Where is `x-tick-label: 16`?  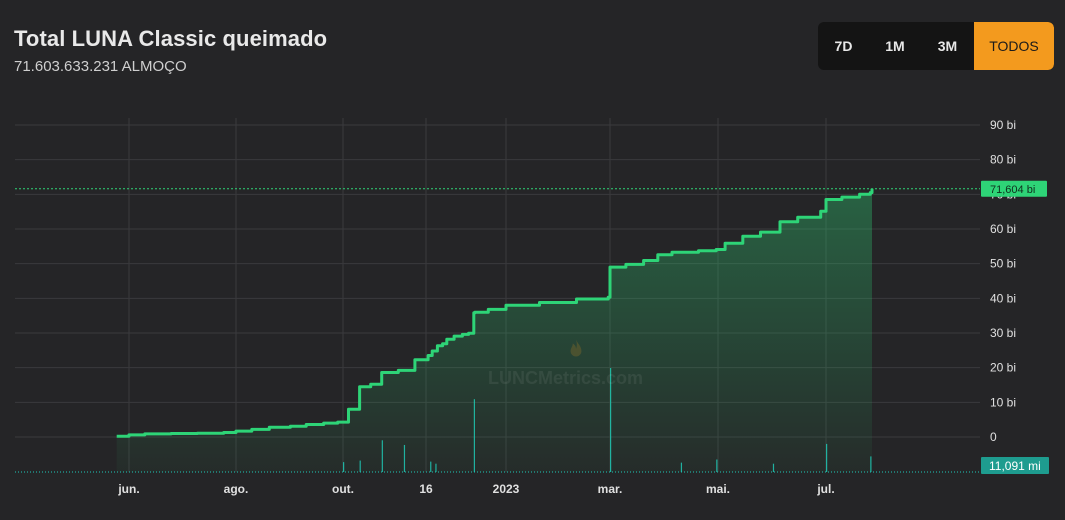 x-tick-label: 16 is located at coordinates (426, 489).